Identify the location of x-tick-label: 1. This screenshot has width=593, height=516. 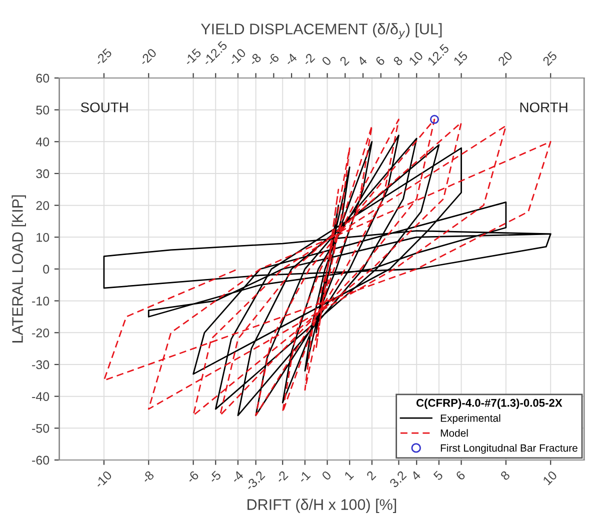
(349, 475).